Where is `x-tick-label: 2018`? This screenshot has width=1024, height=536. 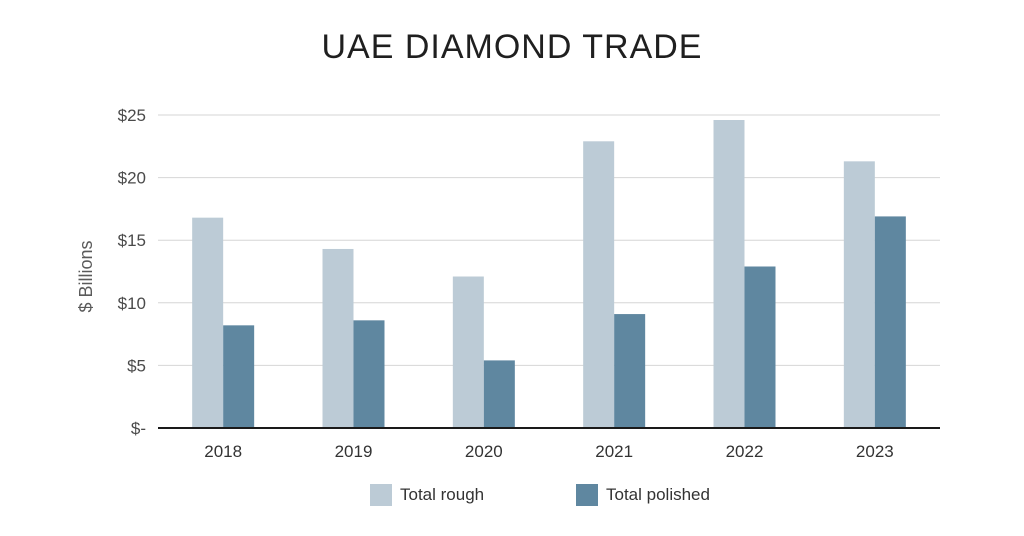
x-tick-label: 2018 is located at coordinates (223, 451).